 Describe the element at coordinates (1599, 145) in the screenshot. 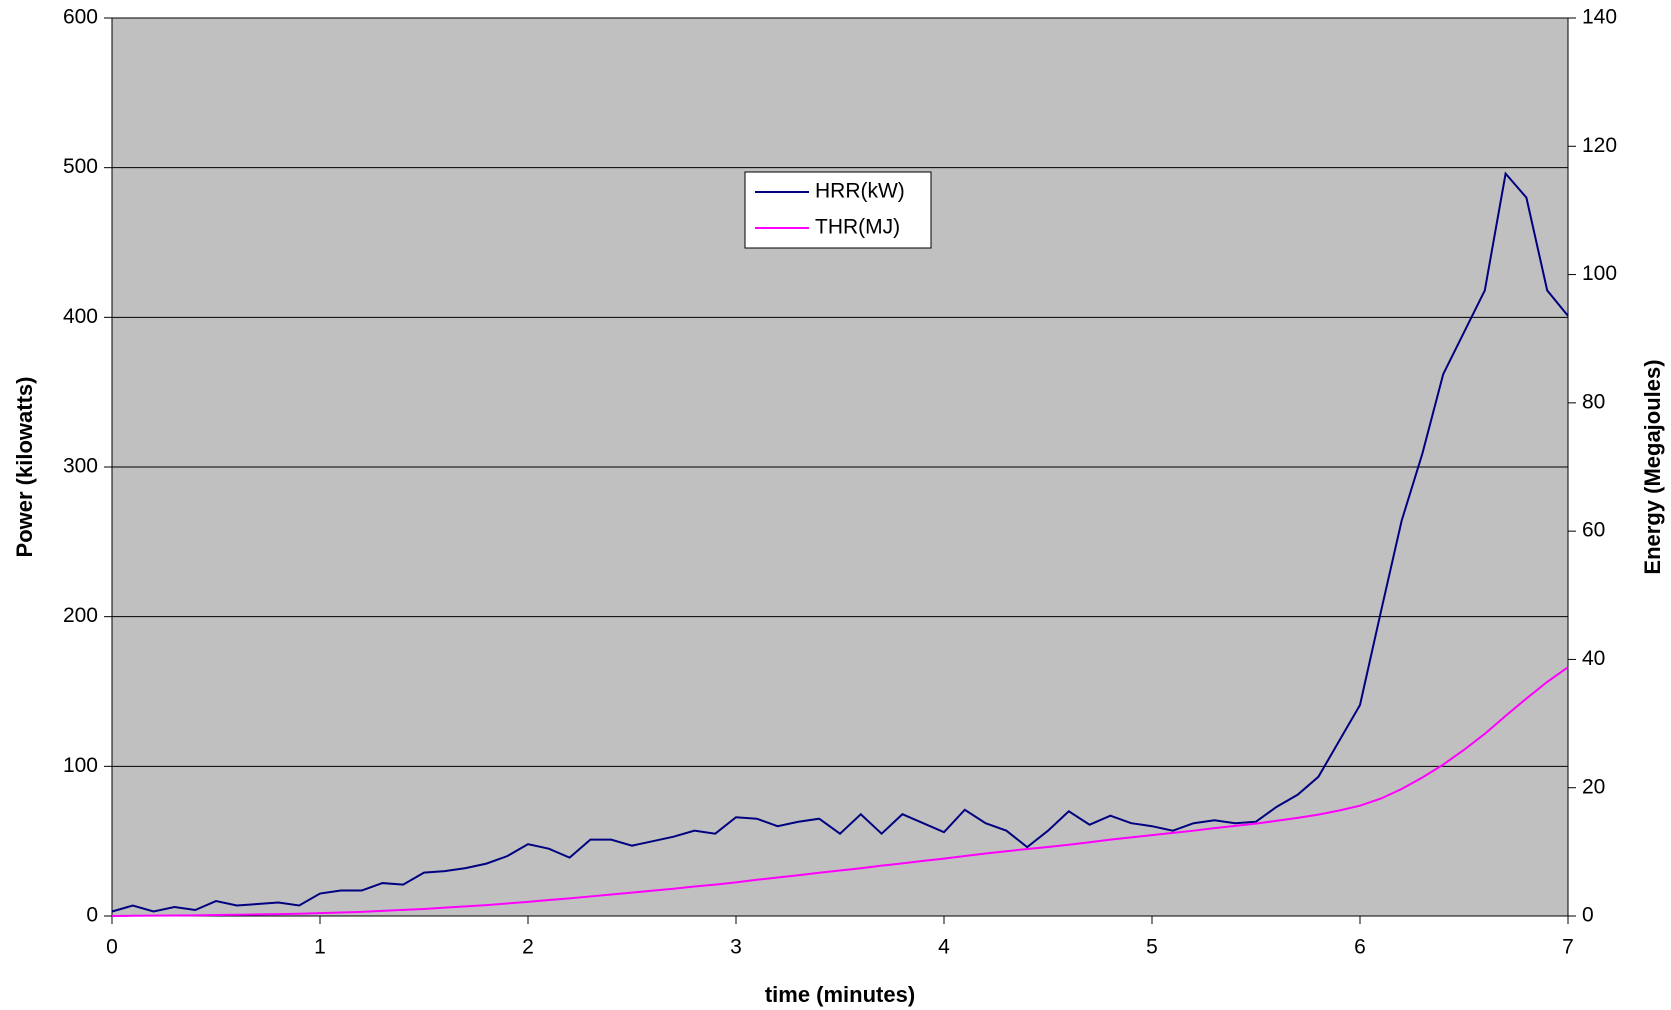

I see `y2-tick-label: 120` at that location.